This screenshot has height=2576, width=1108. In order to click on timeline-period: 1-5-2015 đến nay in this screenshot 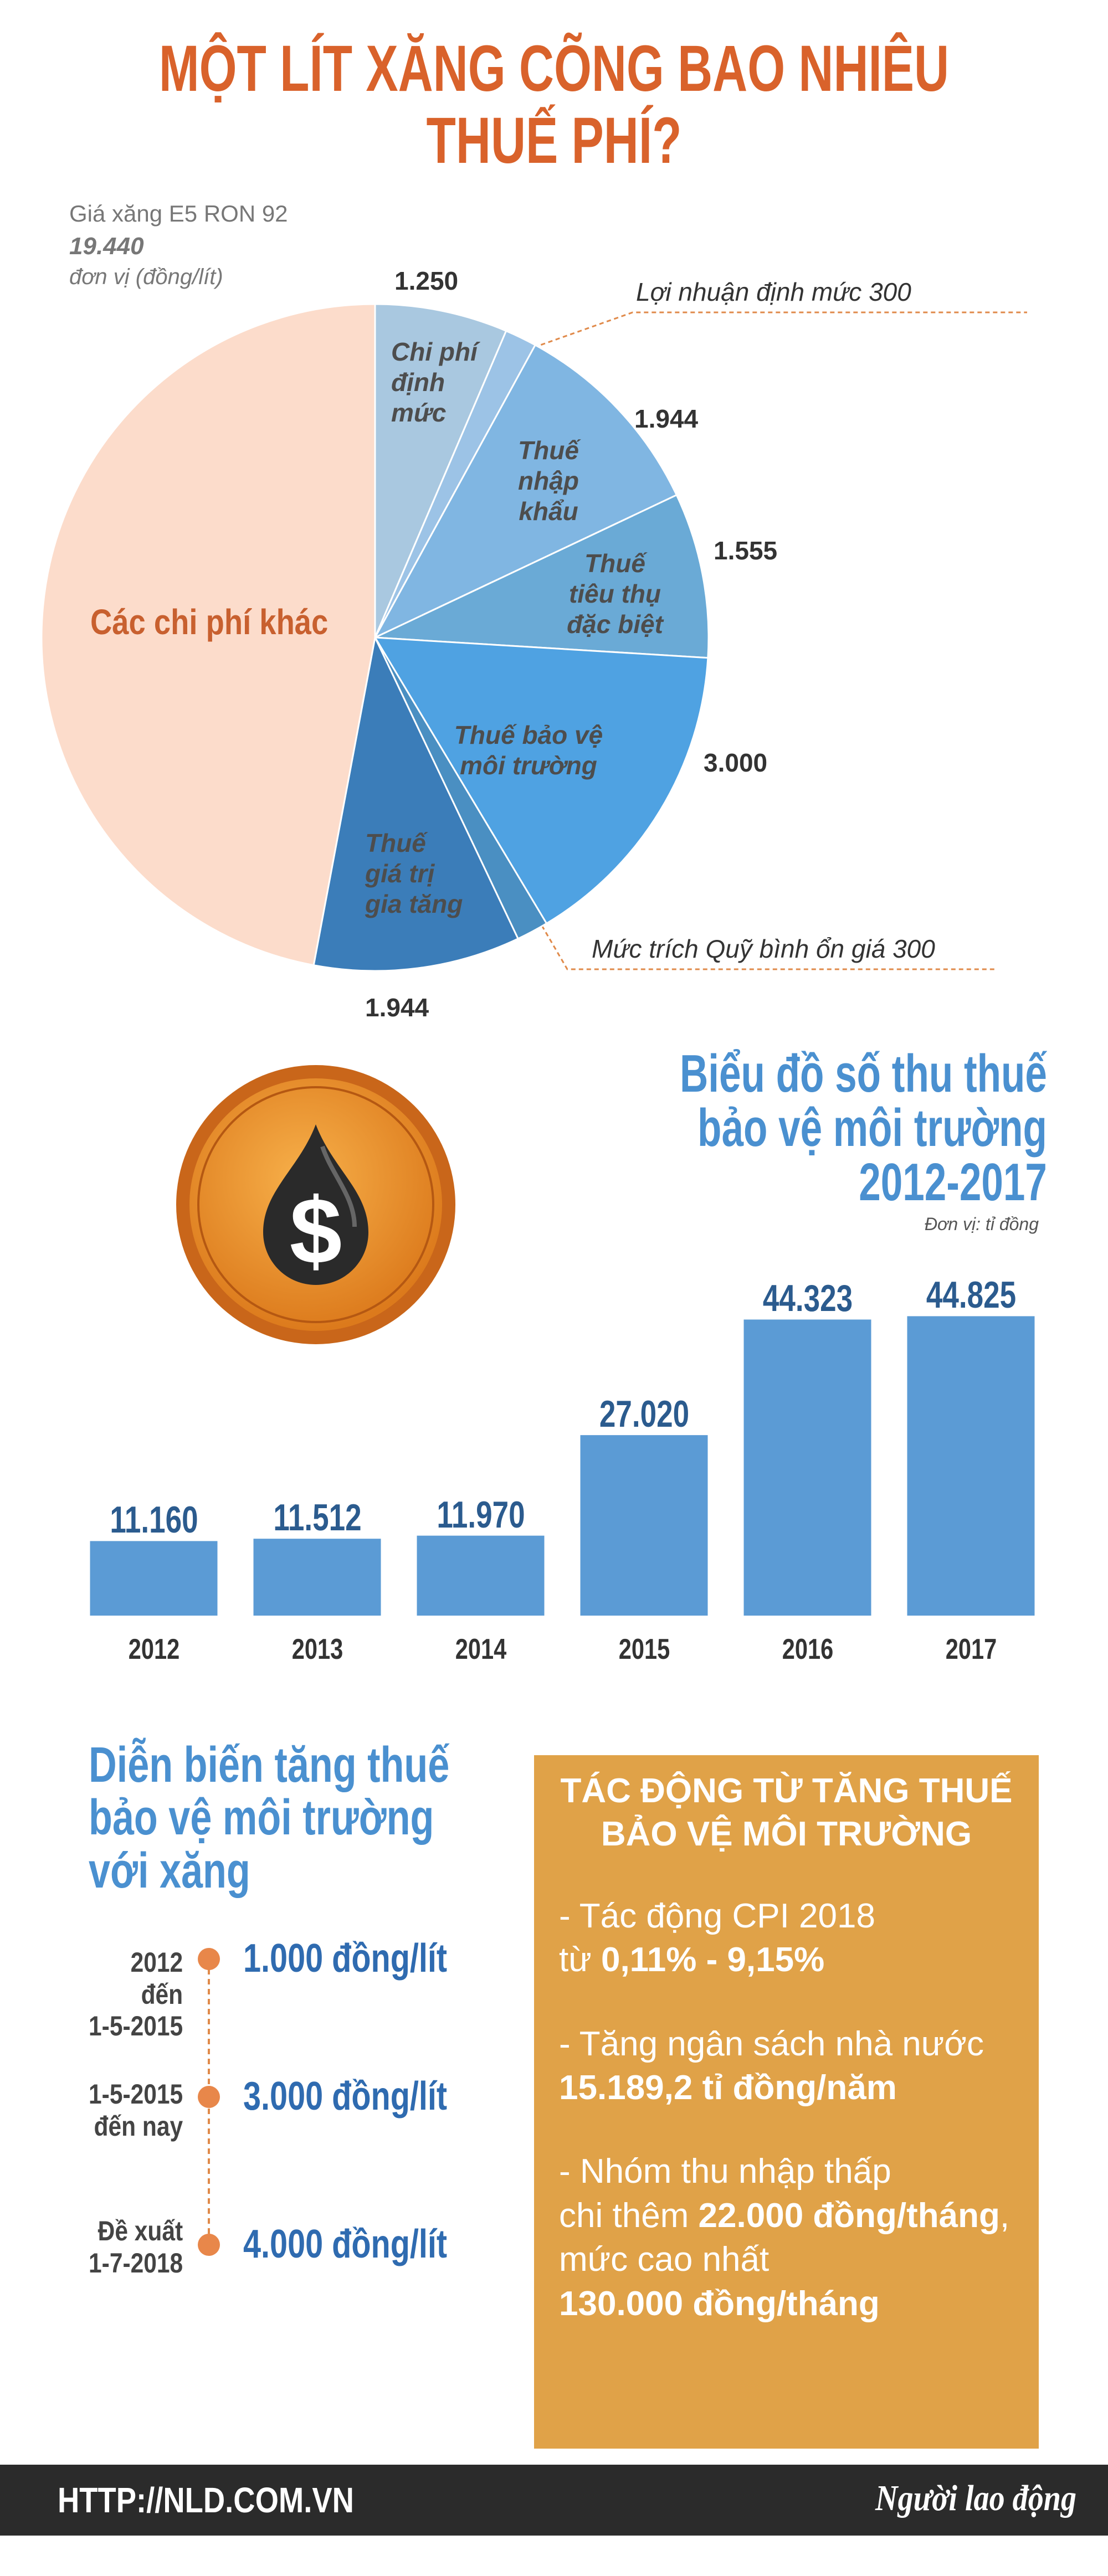, I will do `click(135, 2110)`.